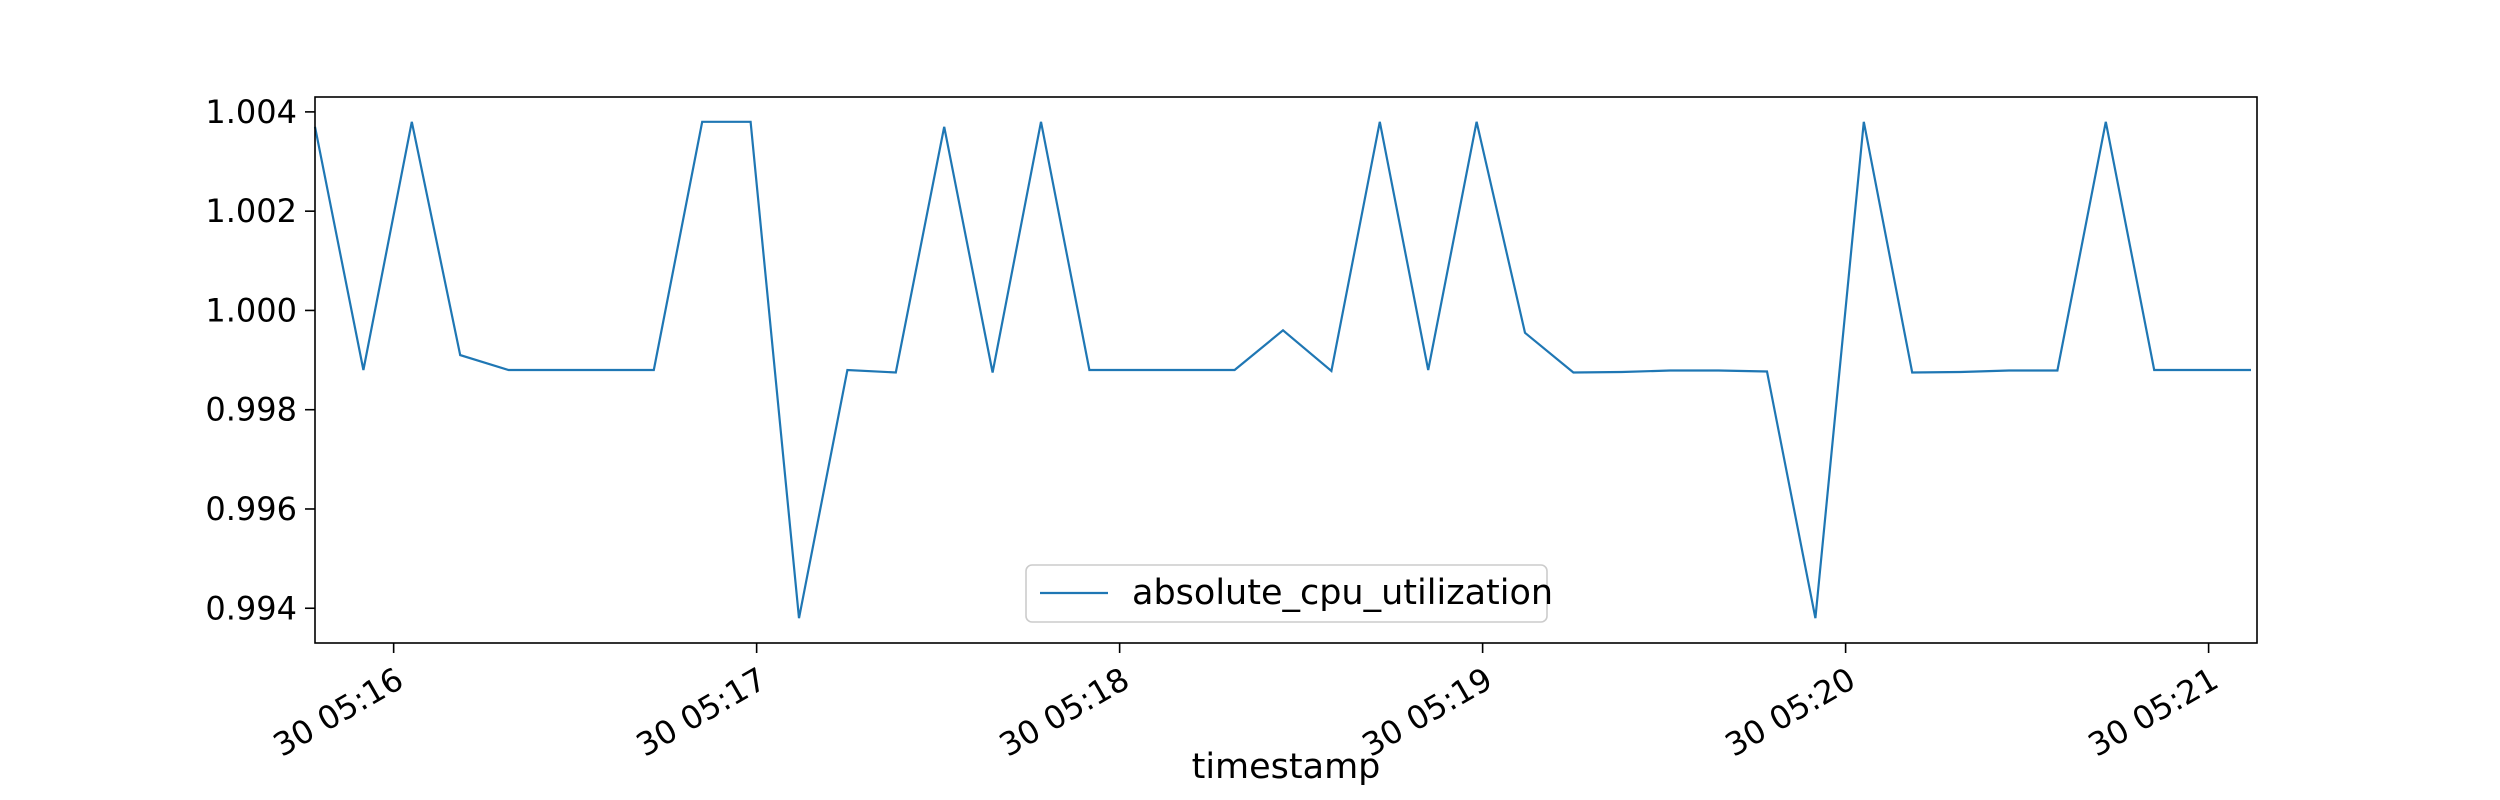  Describe the element at coordinates (1064, 712) in the screenshot. I see `x-tick-label: 30 05:18` at that location.